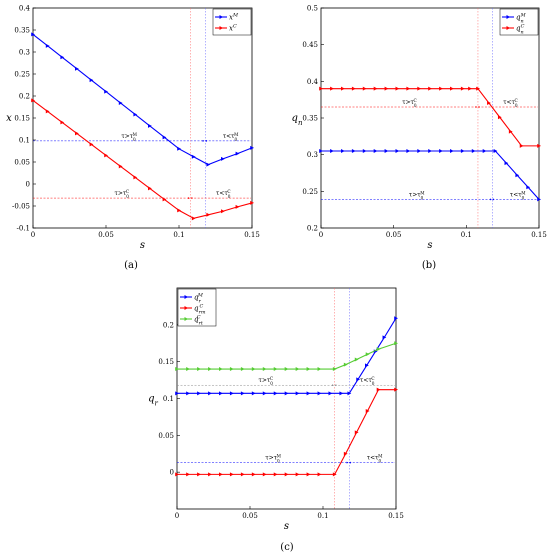  What do you see at coordinates (198, 321) in the screenshot?
I see `panel-c-legend-entry: qrtC` at bounding box center [198, 321].